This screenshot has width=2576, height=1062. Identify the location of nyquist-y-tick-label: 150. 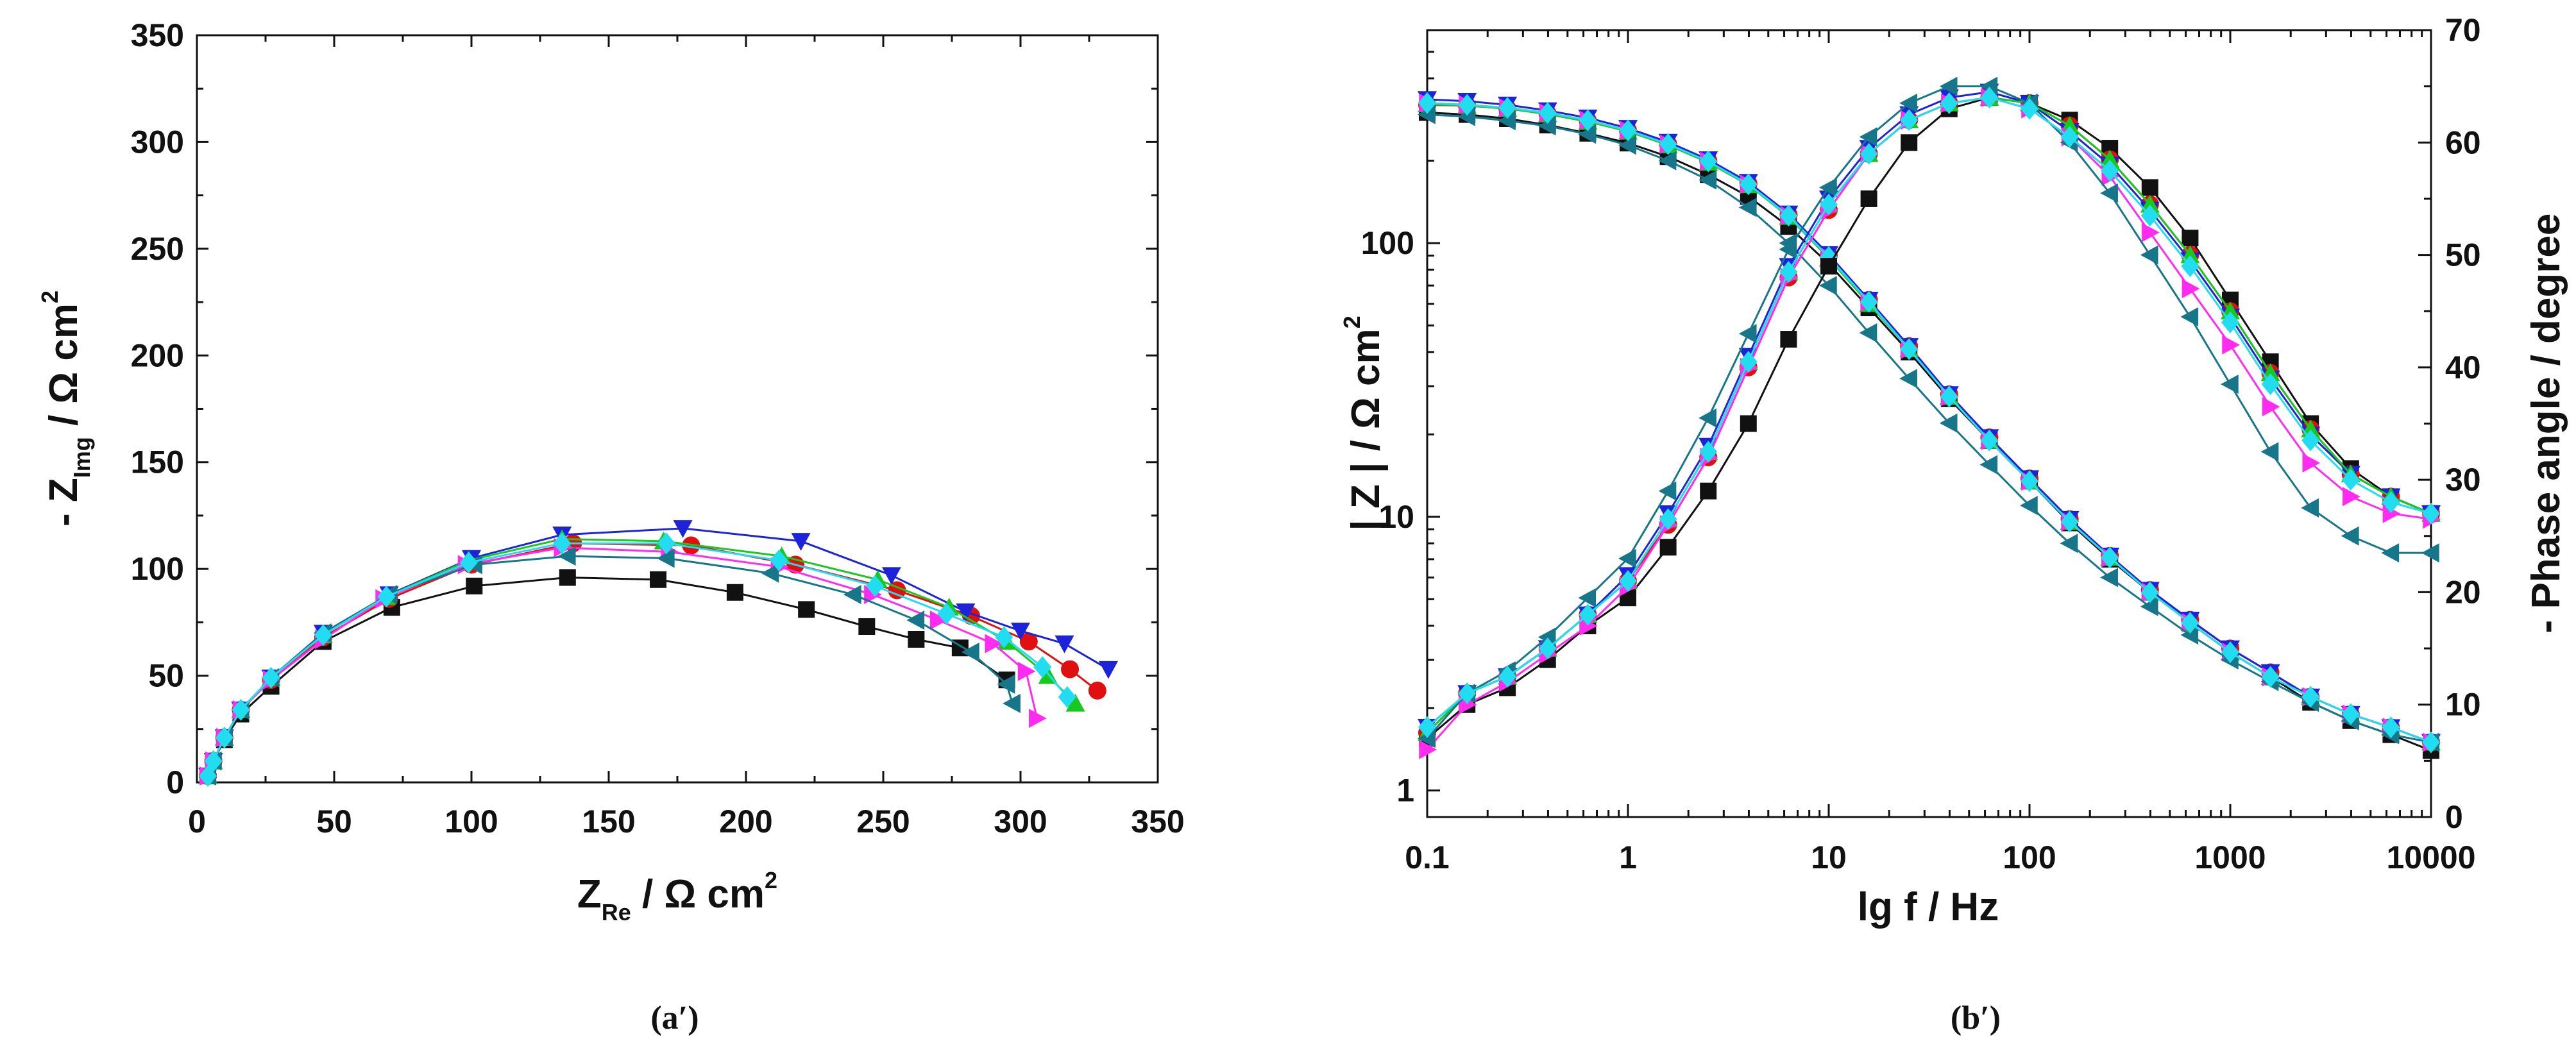
(157, 462).